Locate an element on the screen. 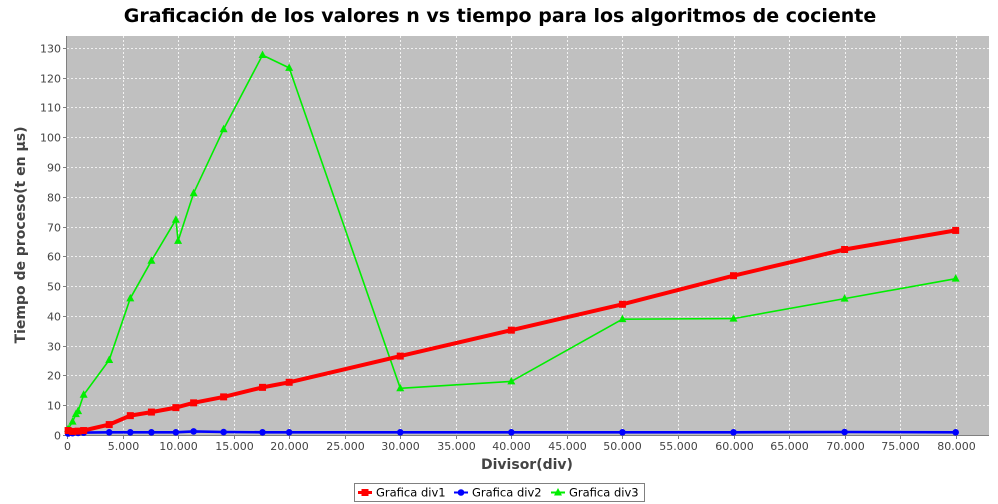 The height and width of the screenshot is (504, 998). legend-marker-grafica-div3 is located at coordinates (558, 492).